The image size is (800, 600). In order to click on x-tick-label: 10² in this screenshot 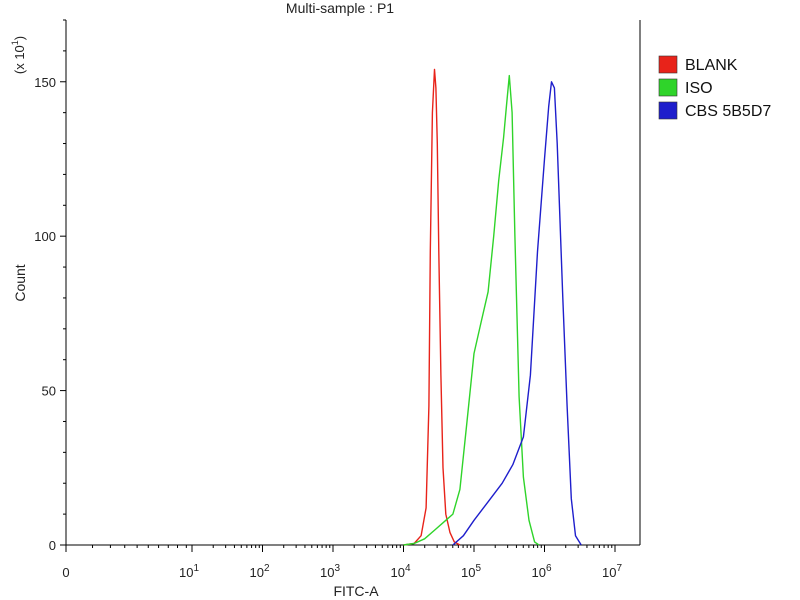, I will do `click(259, 571)`.